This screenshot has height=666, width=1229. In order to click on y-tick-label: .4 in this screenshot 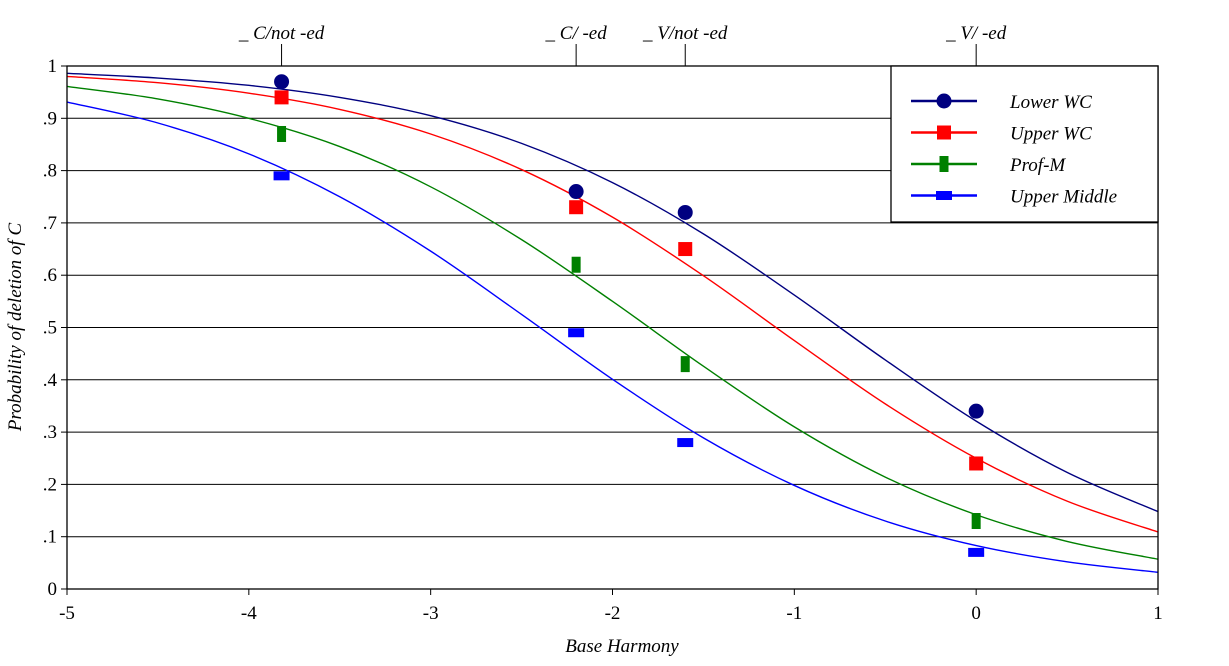, I will do `click(50, 380)`.